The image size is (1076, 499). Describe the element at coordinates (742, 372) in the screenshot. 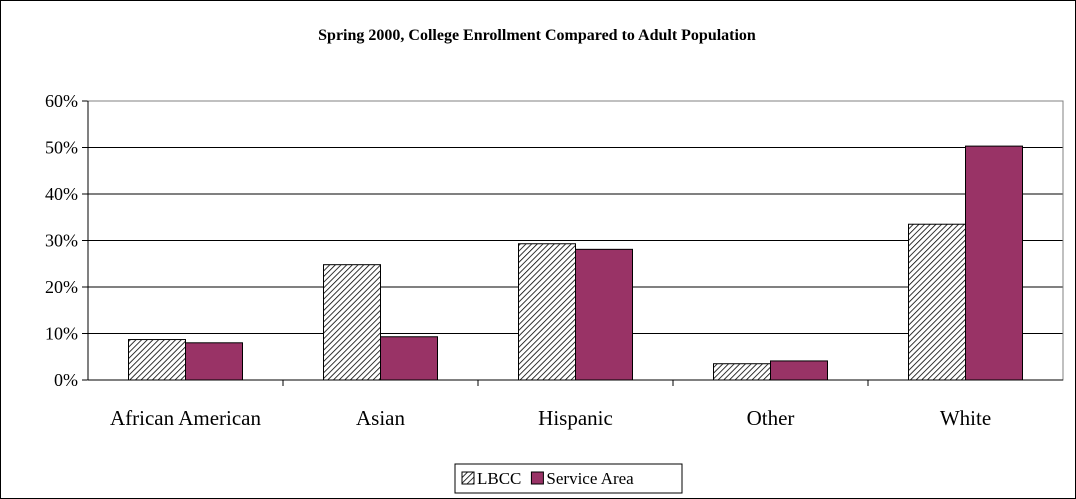

I see `bar-lbcc-other` at that location.